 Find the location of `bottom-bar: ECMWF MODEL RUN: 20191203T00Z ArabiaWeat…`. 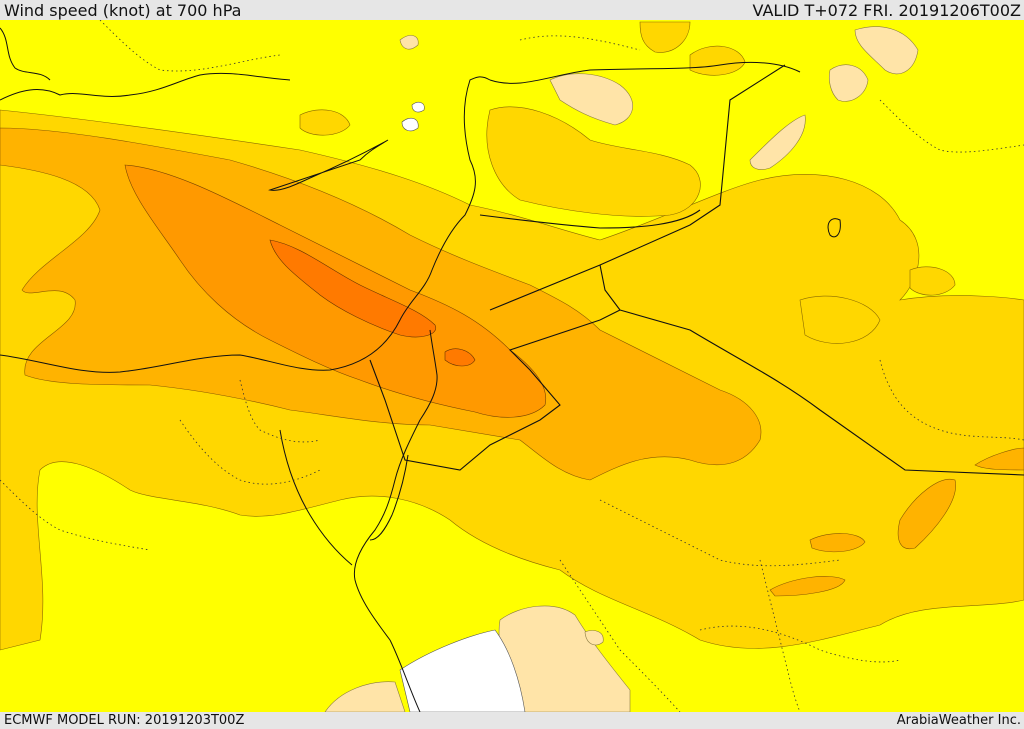

bottom-bar: ECMWF MODEL RUN: 20191203T00Z ArabiaWeat… is located at coordinates (512, 720).